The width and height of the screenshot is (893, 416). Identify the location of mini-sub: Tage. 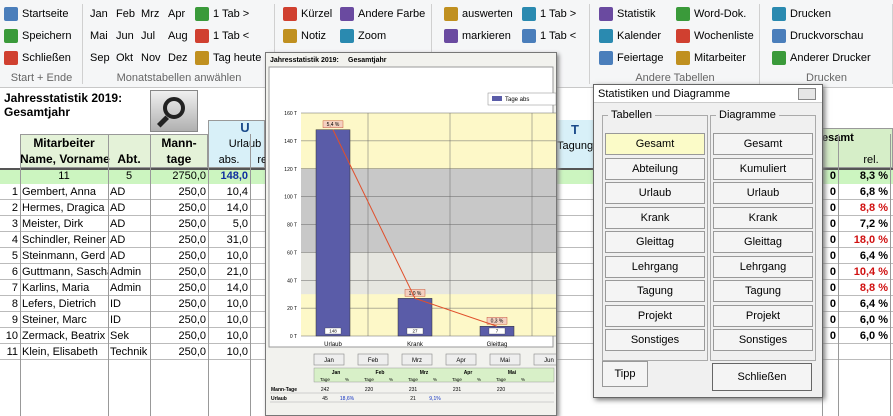
(369, 379).